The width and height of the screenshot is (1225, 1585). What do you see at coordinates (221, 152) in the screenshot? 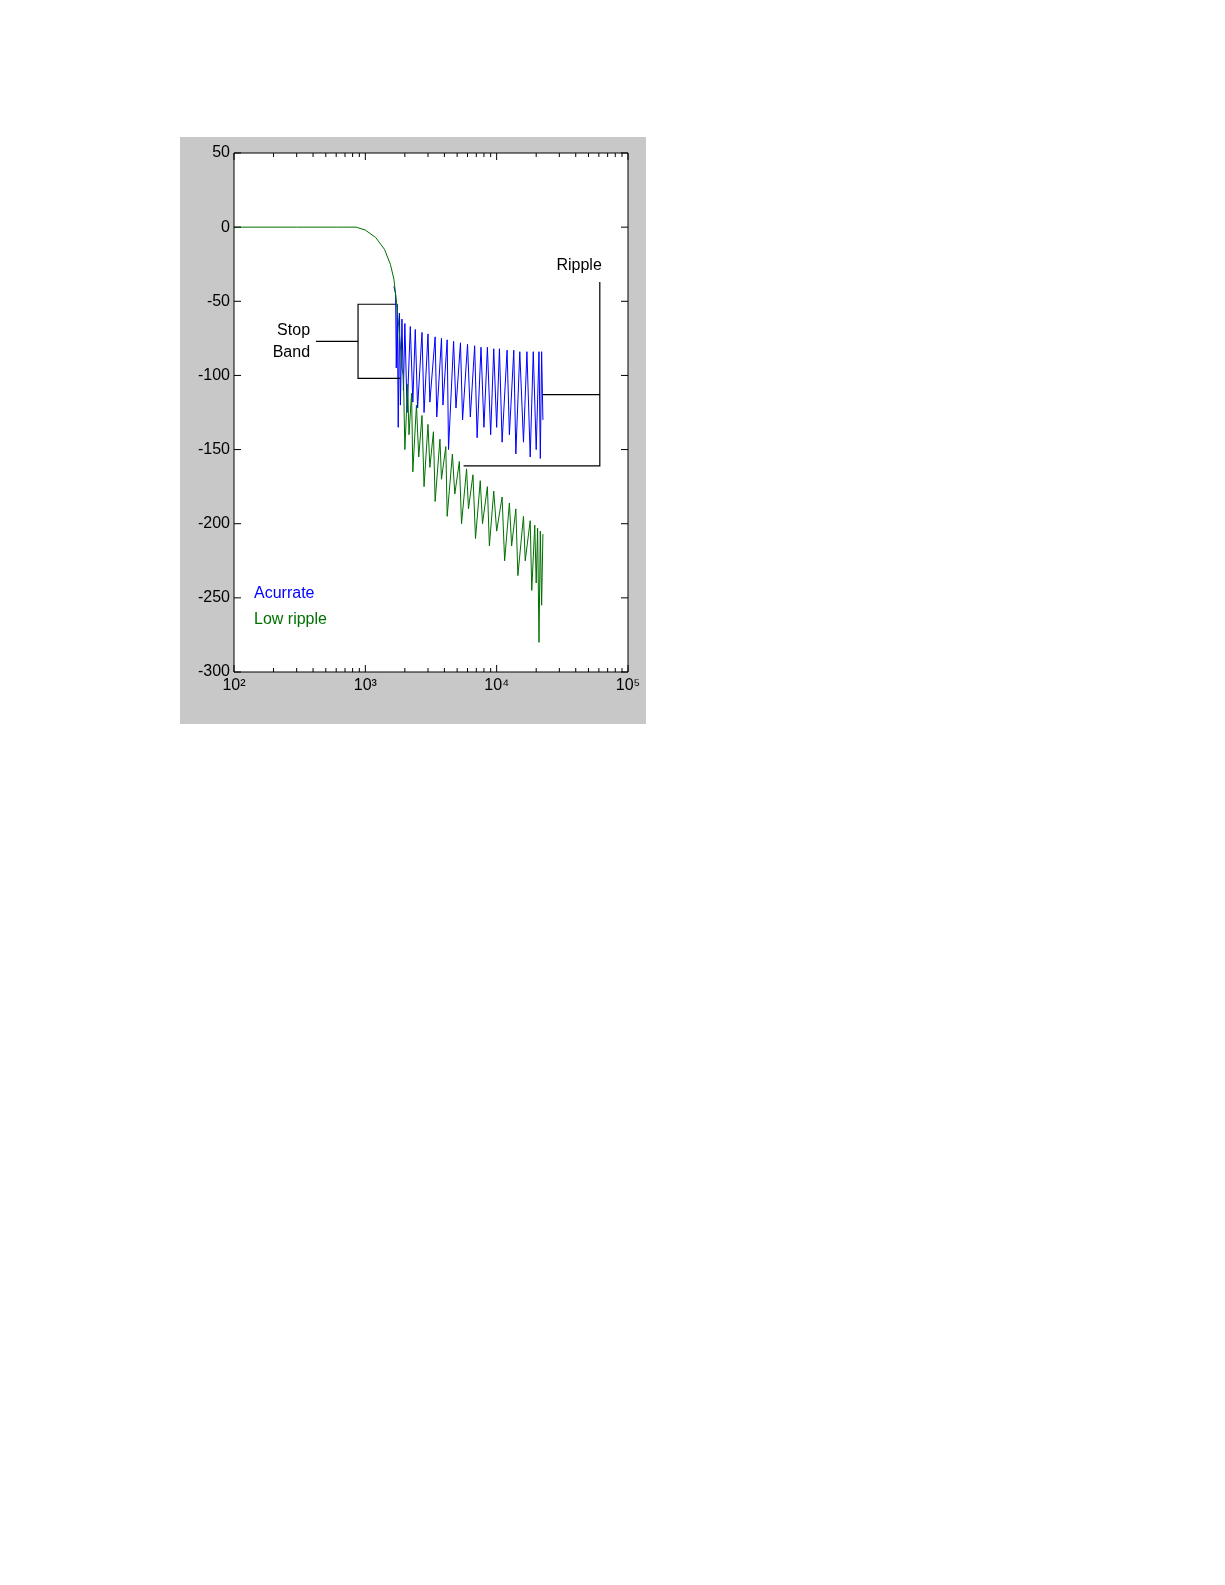
I see `y-tick-label: 50` at bounding box center [221, 152].